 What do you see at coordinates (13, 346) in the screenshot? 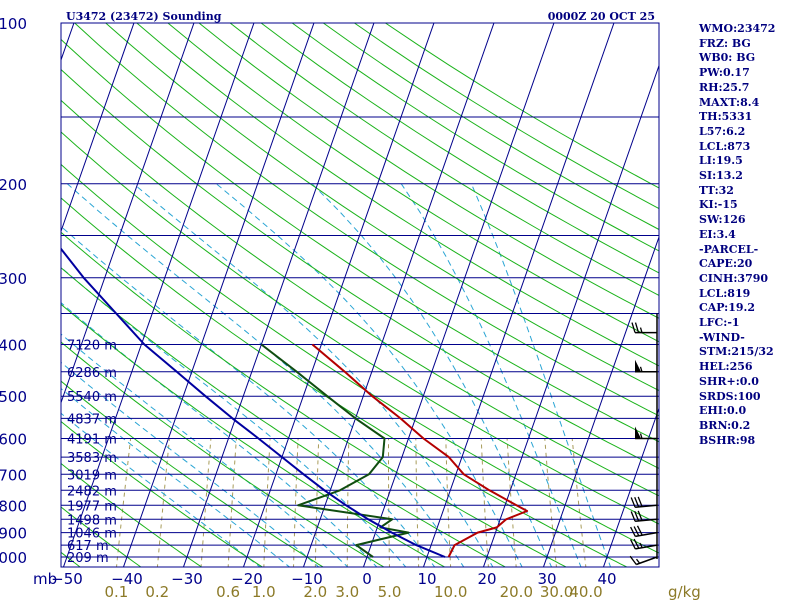
I see `pressure-tick-label: 400` at bounding box center [13, 346].